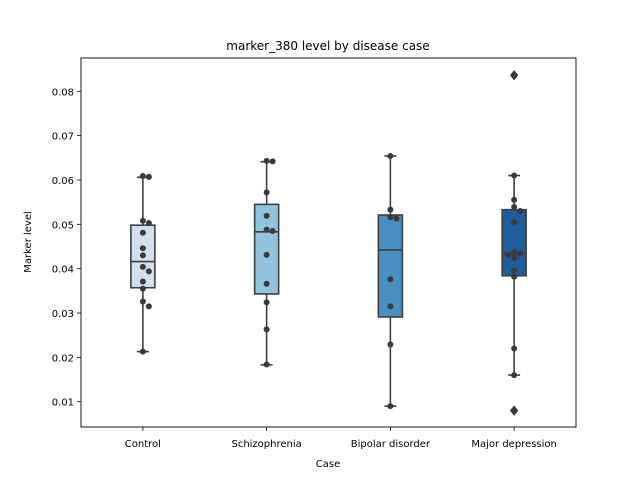 The image size is (640, 480). What do you see at coordinates (514, 444) in the screenshot?
I see `x-tick-label: Major depression` at bounding box center [514, 444].